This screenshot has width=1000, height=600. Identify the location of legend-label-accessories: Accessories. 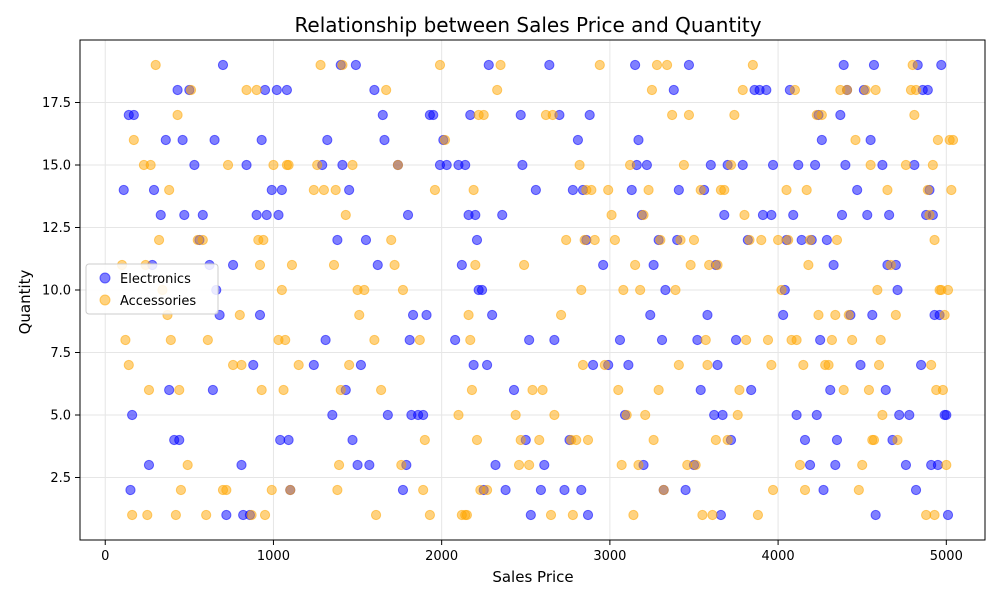
(158, 301).